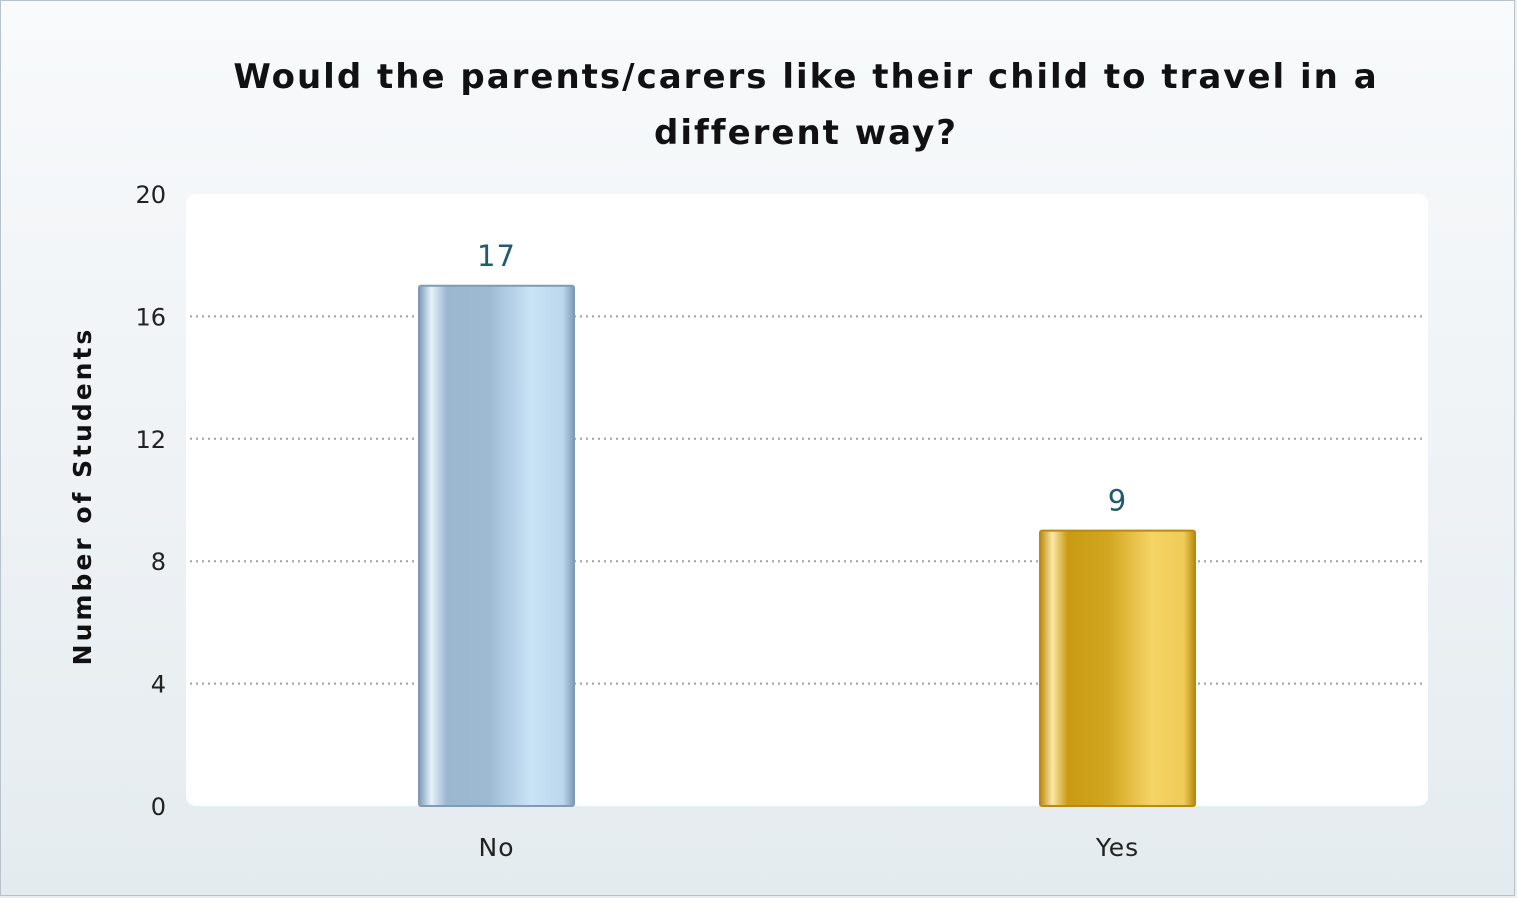  I want to click on y-tick-label: 8, so click(158, 562).